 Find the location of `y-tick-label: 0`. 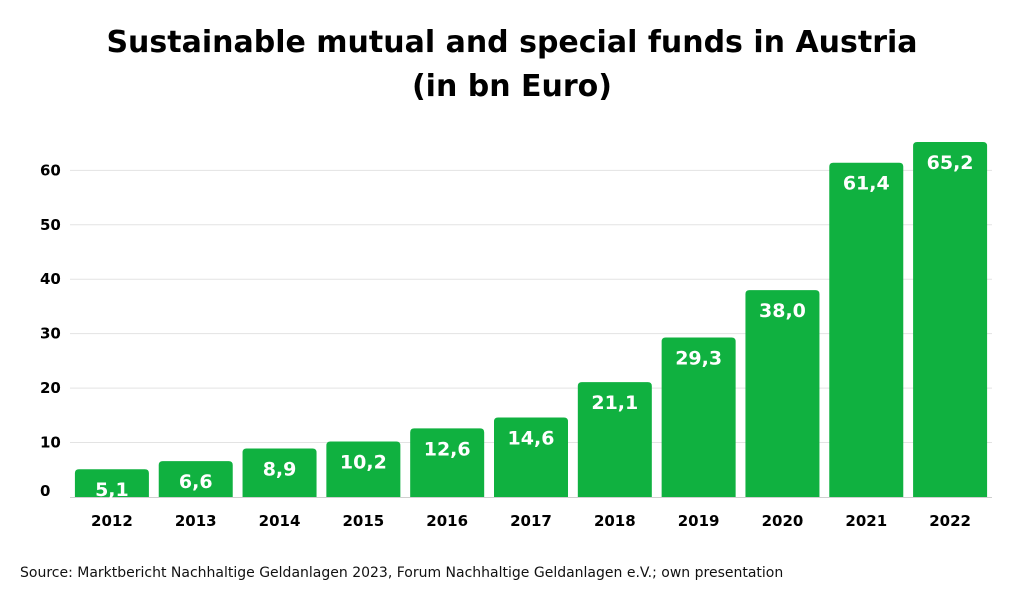

y-tick-label: 0 is located at coordinates (45, 491).